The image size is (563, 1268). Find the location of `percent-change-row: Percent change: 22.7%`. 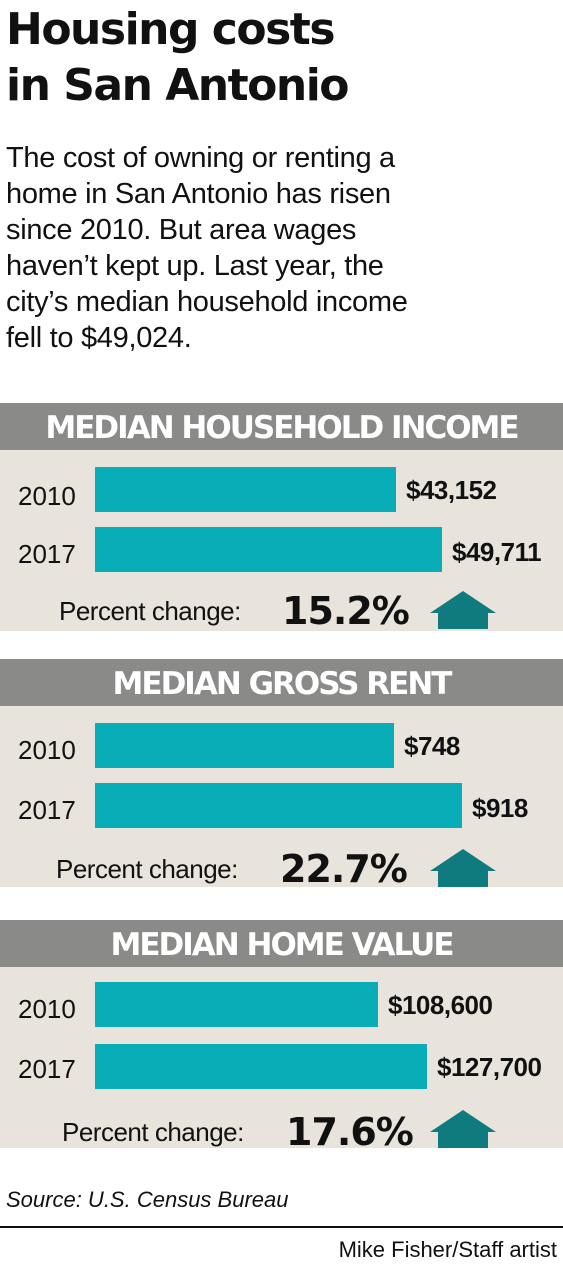

percent-change-row: Percent change: 22.7% is located at coordinates (281, 869).